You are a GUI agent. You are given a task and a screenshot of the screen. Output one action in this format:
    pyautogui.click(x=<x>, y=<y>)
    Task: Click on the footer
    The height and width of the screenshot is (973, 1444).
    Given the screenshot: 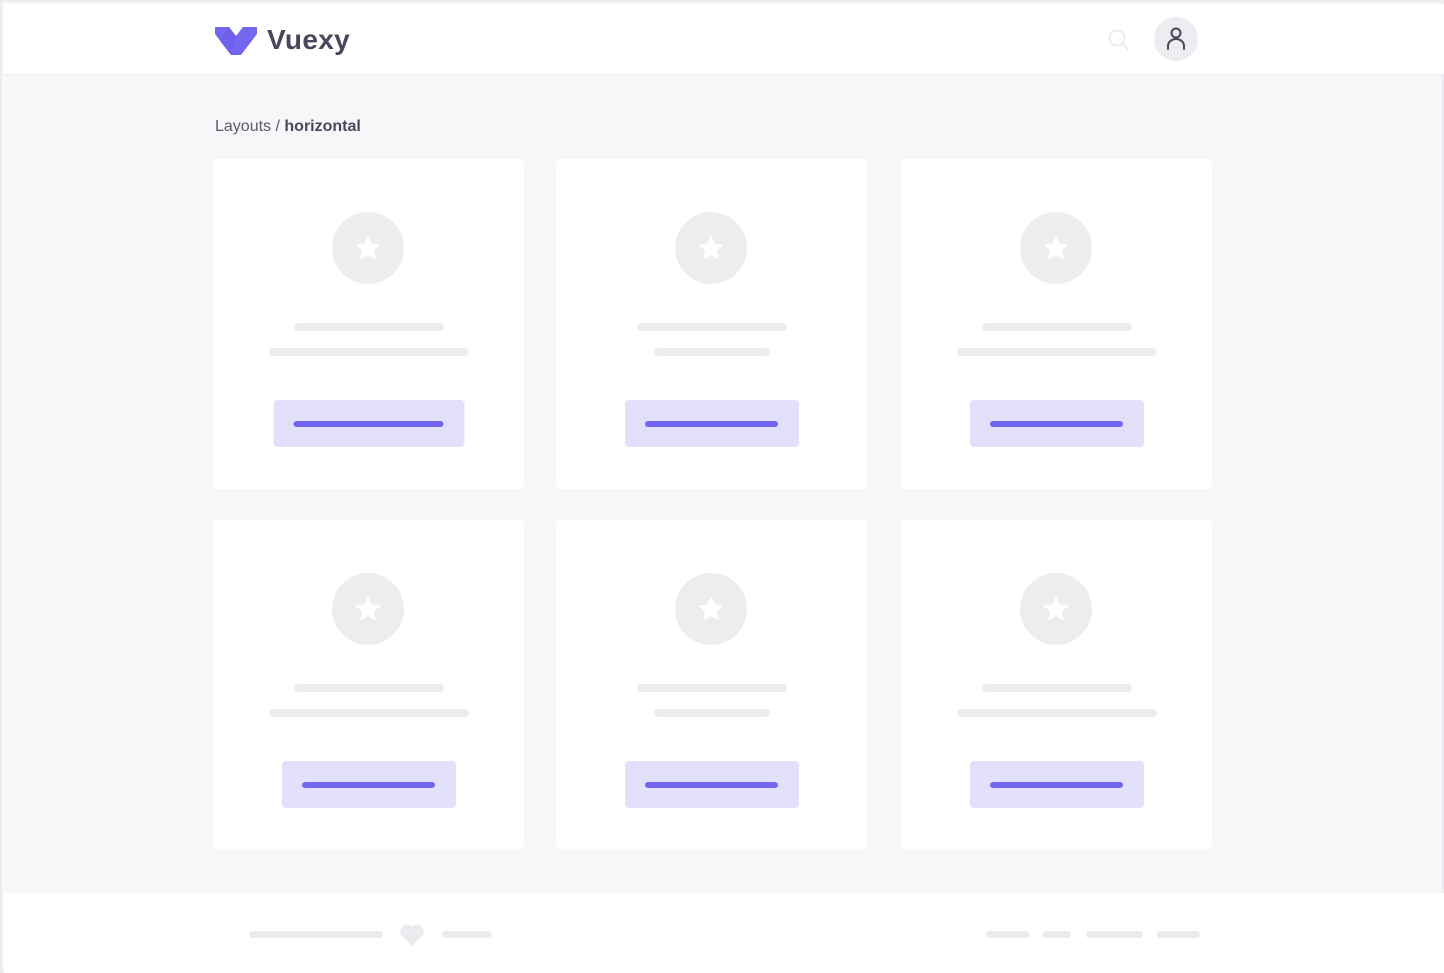 What is the action you would take?
    pyautogui.click(x=724, y=933)
    